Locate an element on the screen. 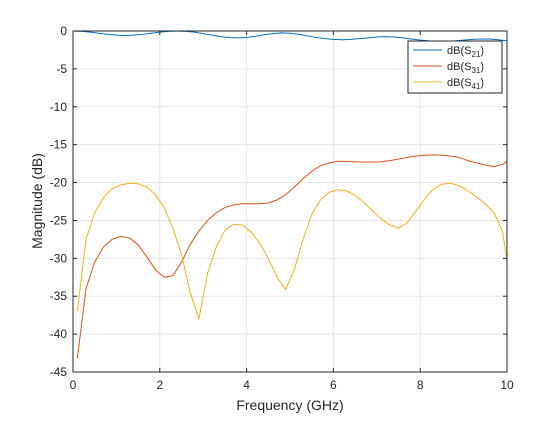 The image size is (560, 425). x-tick-label: 6 is located at coordinates (333, 385).